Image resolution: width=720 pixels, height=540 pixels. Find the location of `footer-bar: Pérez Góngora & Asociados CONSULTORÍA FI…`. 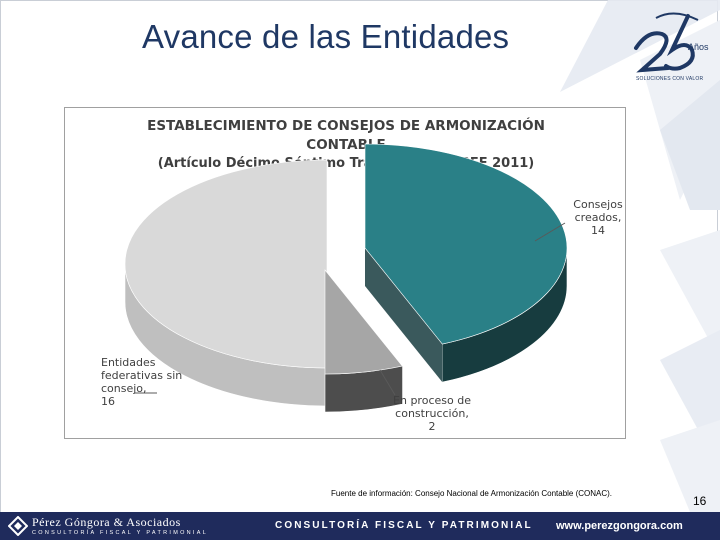

footer-bar: Pérez Góngora & Asociados CONSULTORÍA FI… is located at coordinates (360, 526).